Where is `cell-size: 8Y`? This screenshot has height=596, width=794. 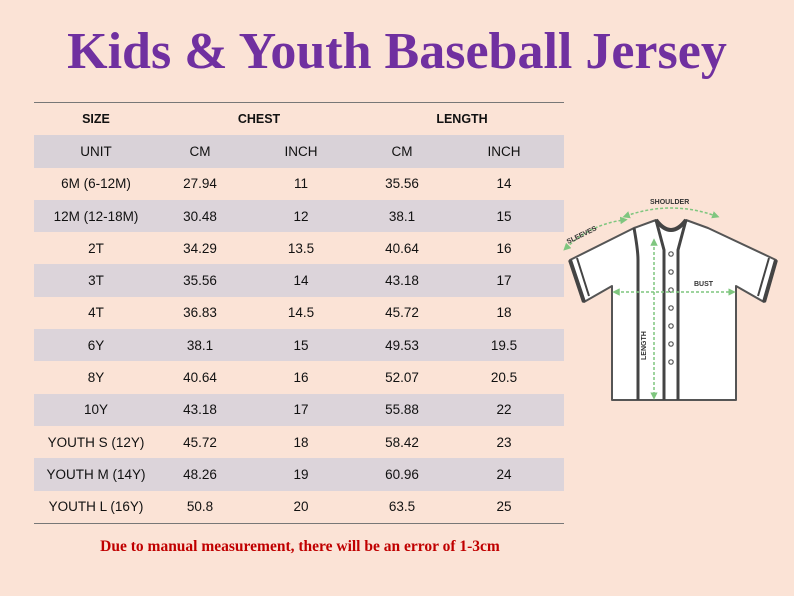
cell-size: 8Y is located at coordinates (96, 378).